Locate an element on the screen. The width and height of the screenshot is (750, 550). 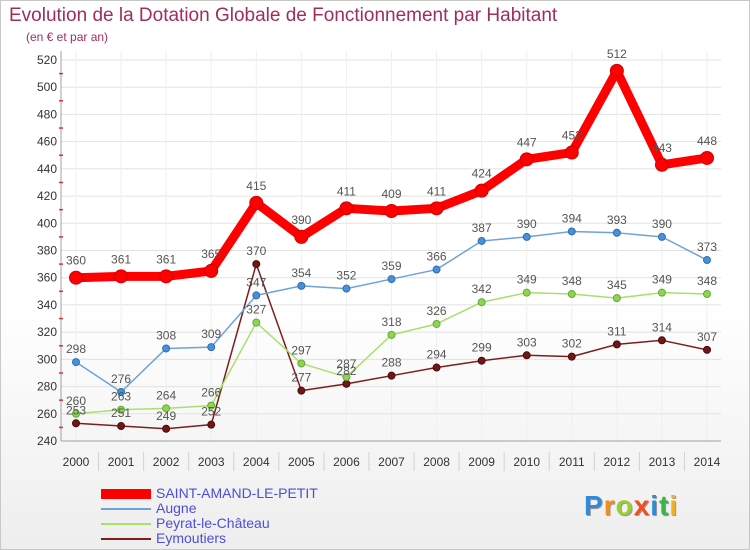
data-label: 452 is located at coordinates (572, 136).